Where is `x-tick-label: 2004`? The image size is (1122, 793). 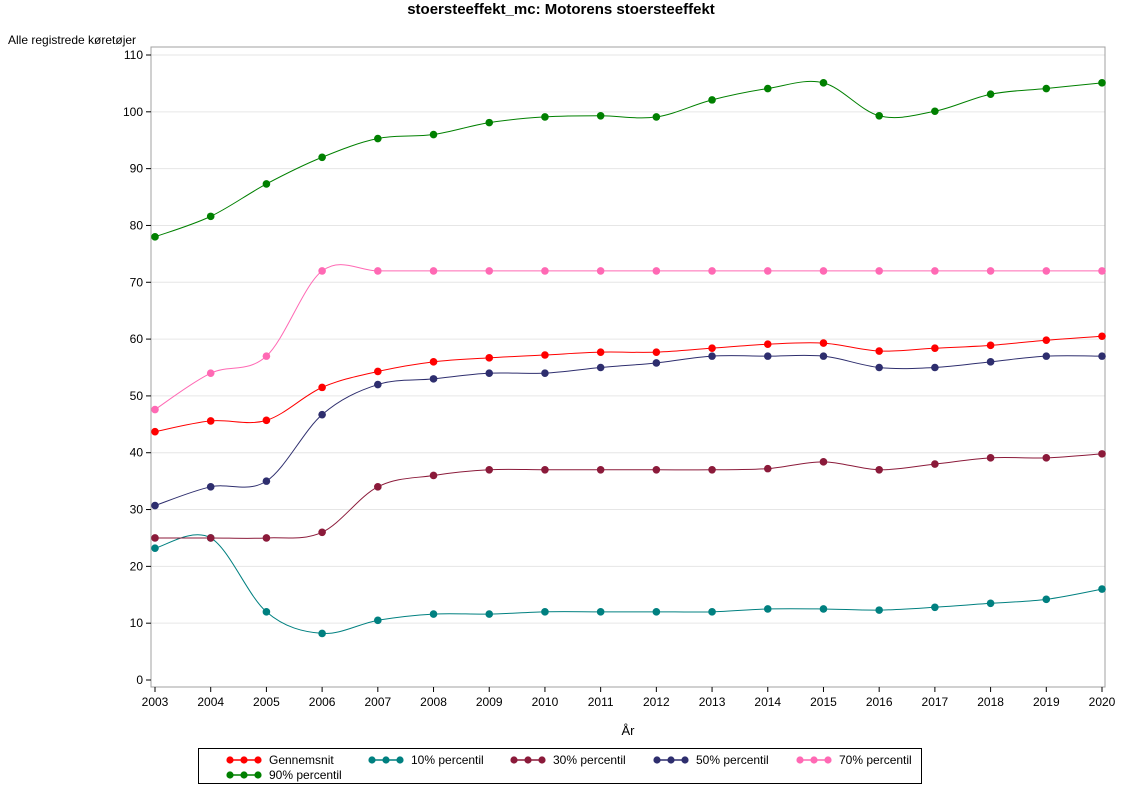 x-tick-label: 2004 is located at coordinates (210, 702).